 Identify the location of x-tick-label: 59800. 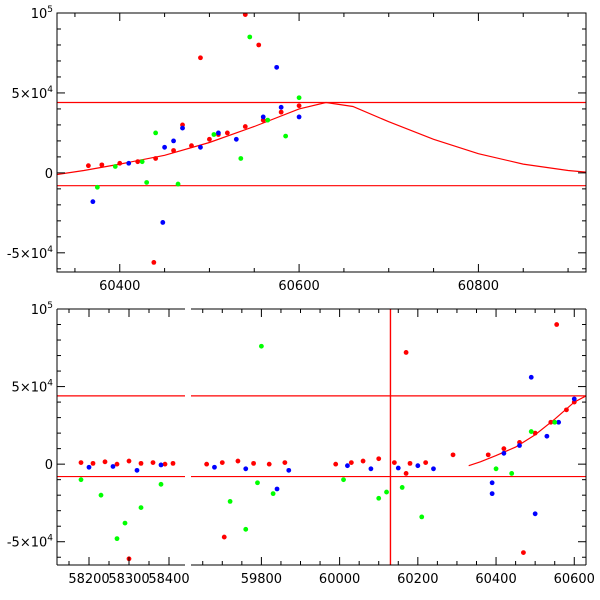
(261, 579).